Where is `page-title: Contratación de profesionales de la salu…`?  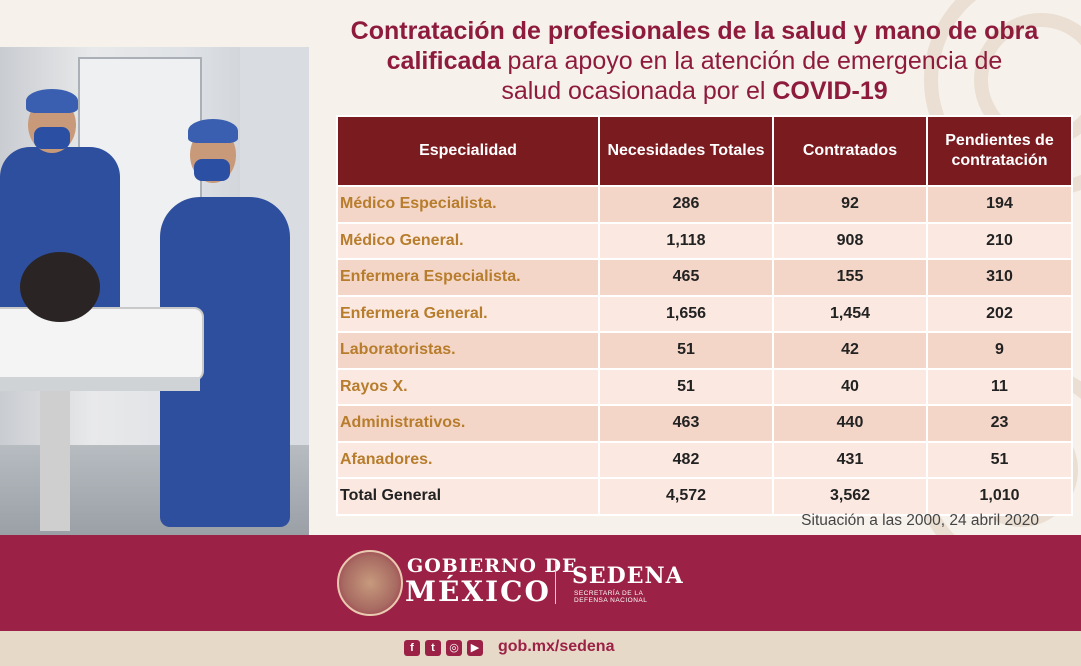
page-title: Contratación de profesionales de la salu… is located at coordinates (694, 61).